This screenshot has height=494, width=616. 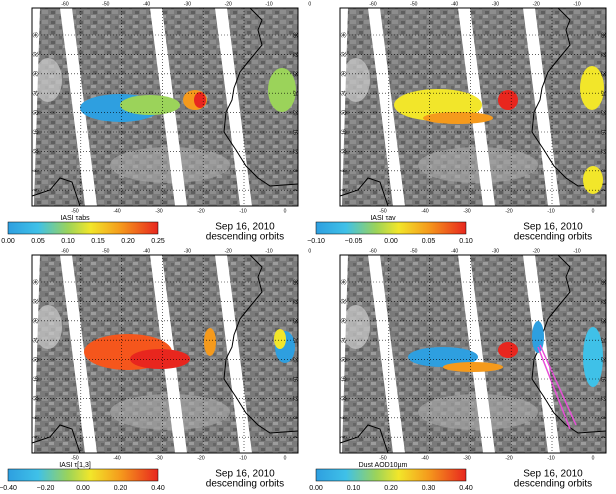 I want to click on colorbar-tick-label: −0.10, so click(x=316, y=241).